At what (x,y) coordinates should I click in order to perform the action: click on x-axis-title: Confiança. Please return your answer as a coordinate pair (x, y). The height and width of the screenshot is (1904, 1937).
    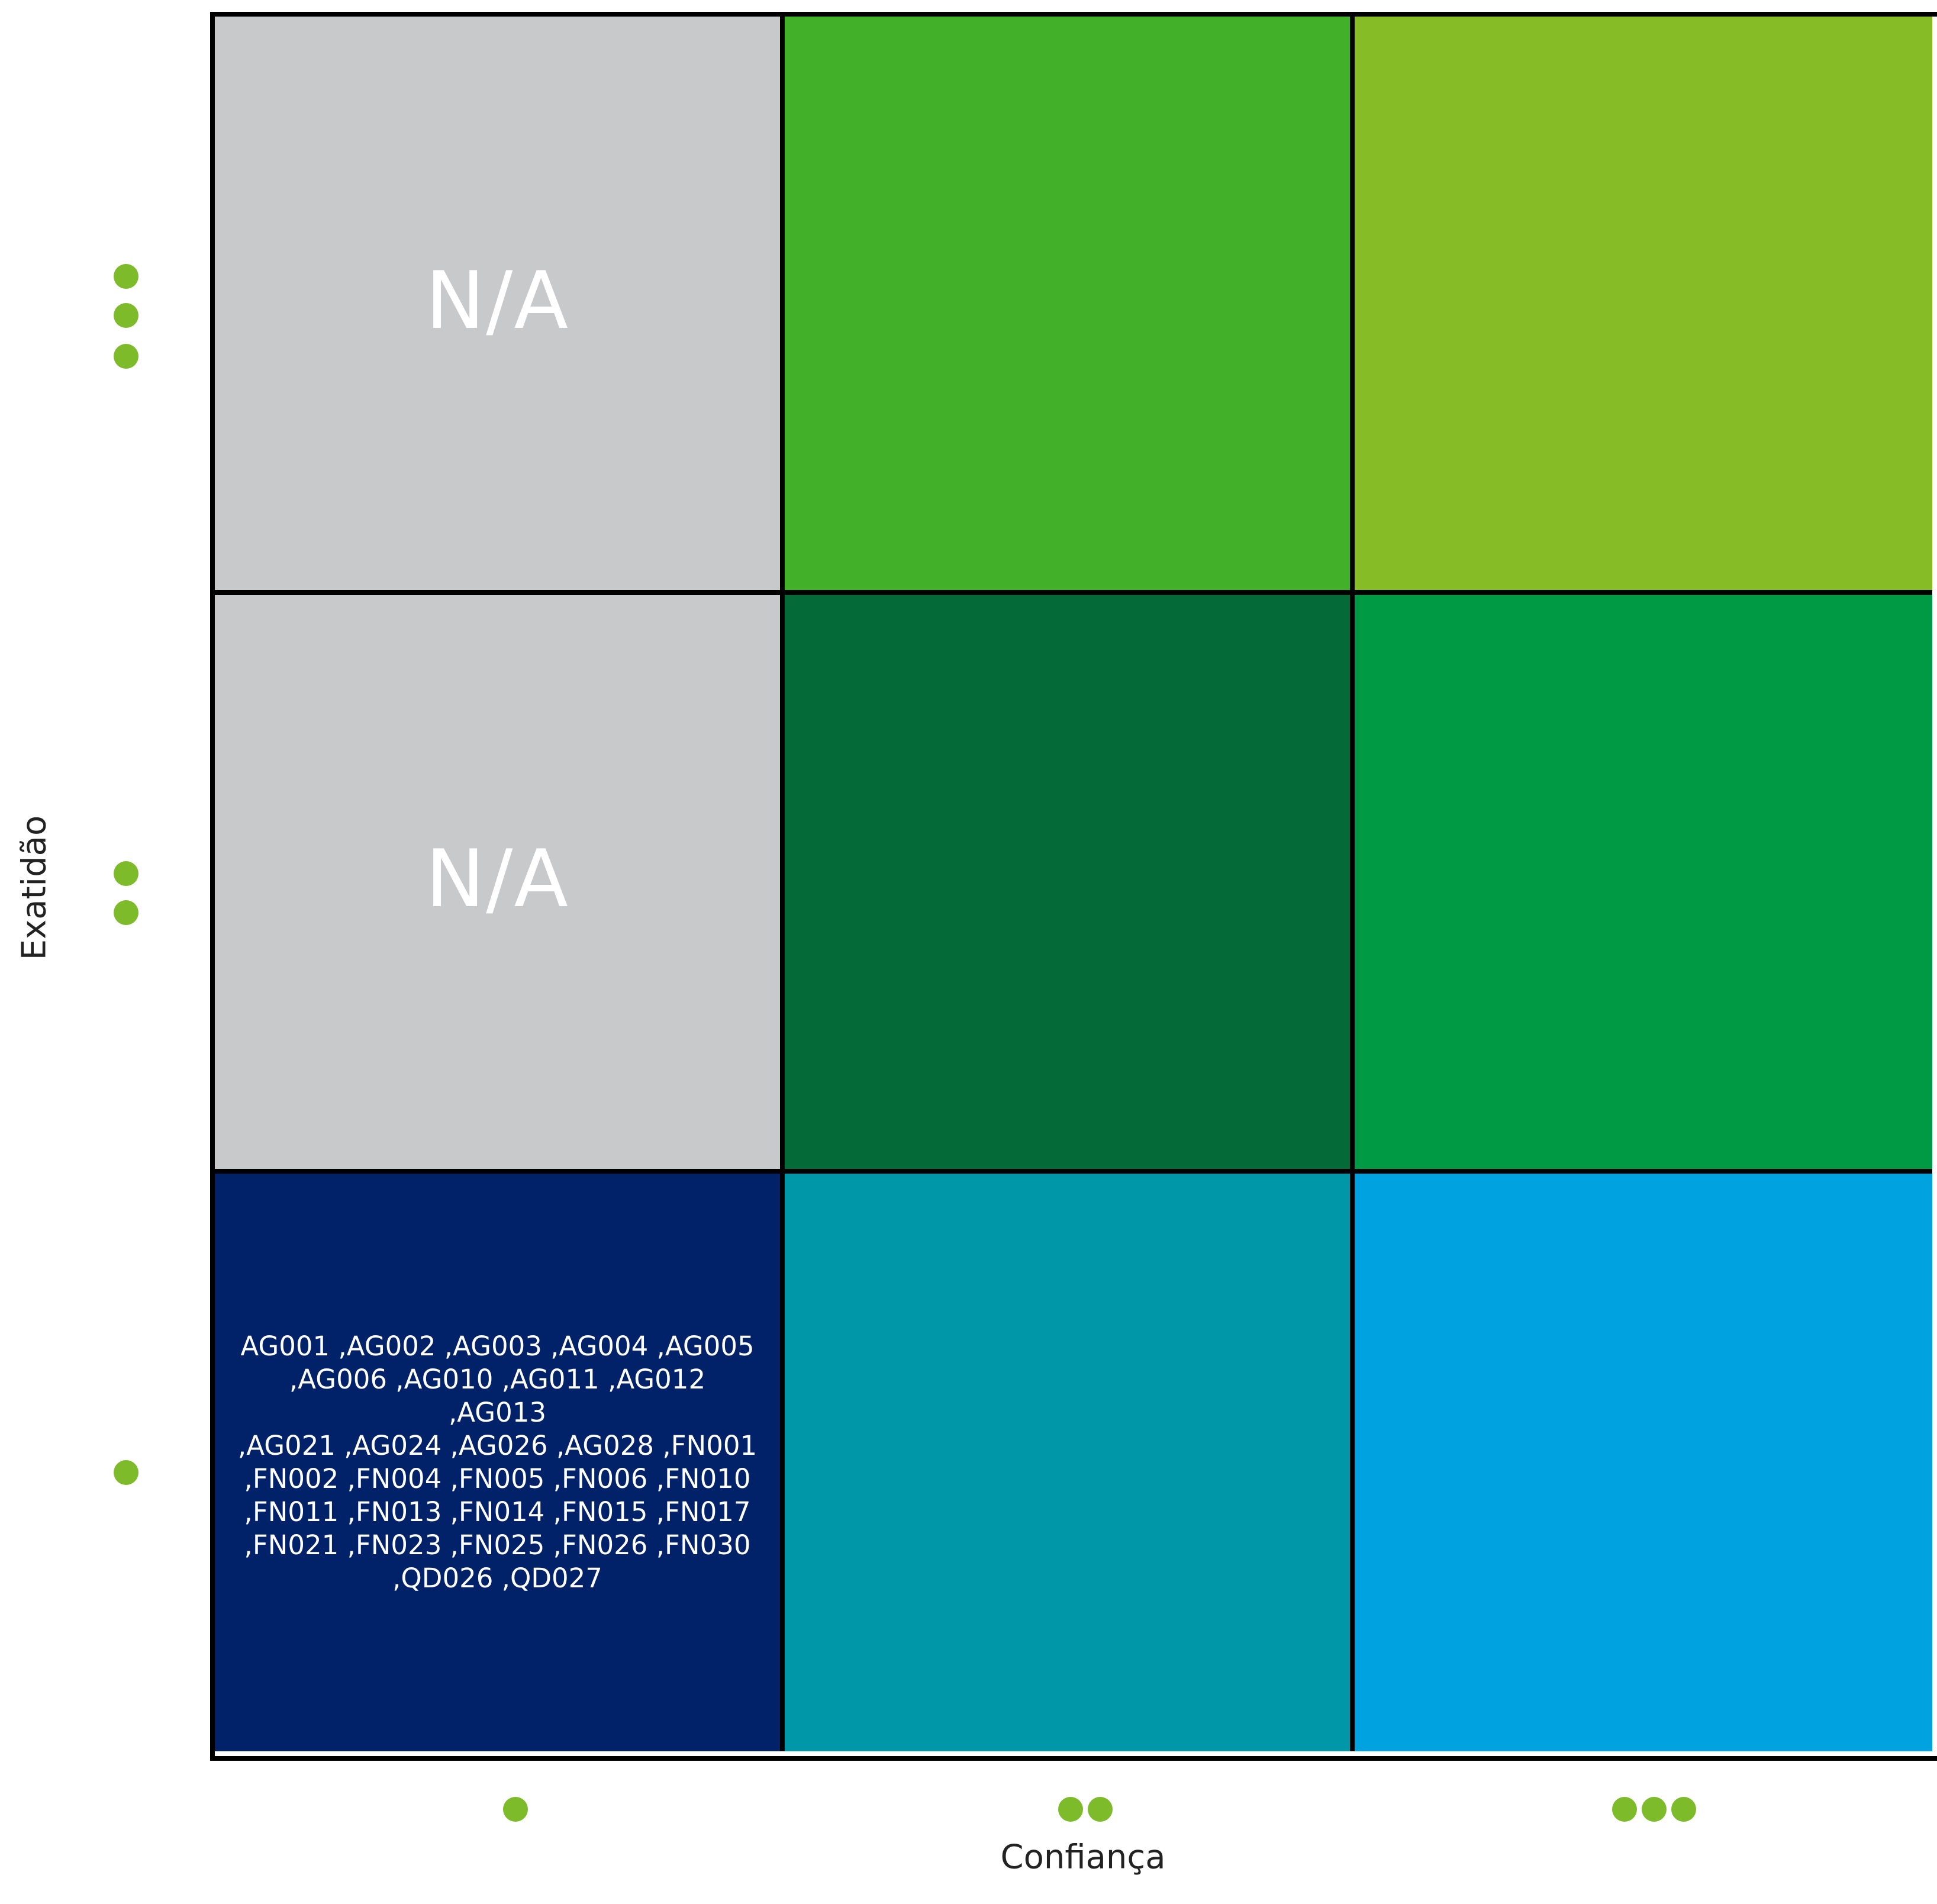
    Looking at the image, I should click on (1083, 1857).